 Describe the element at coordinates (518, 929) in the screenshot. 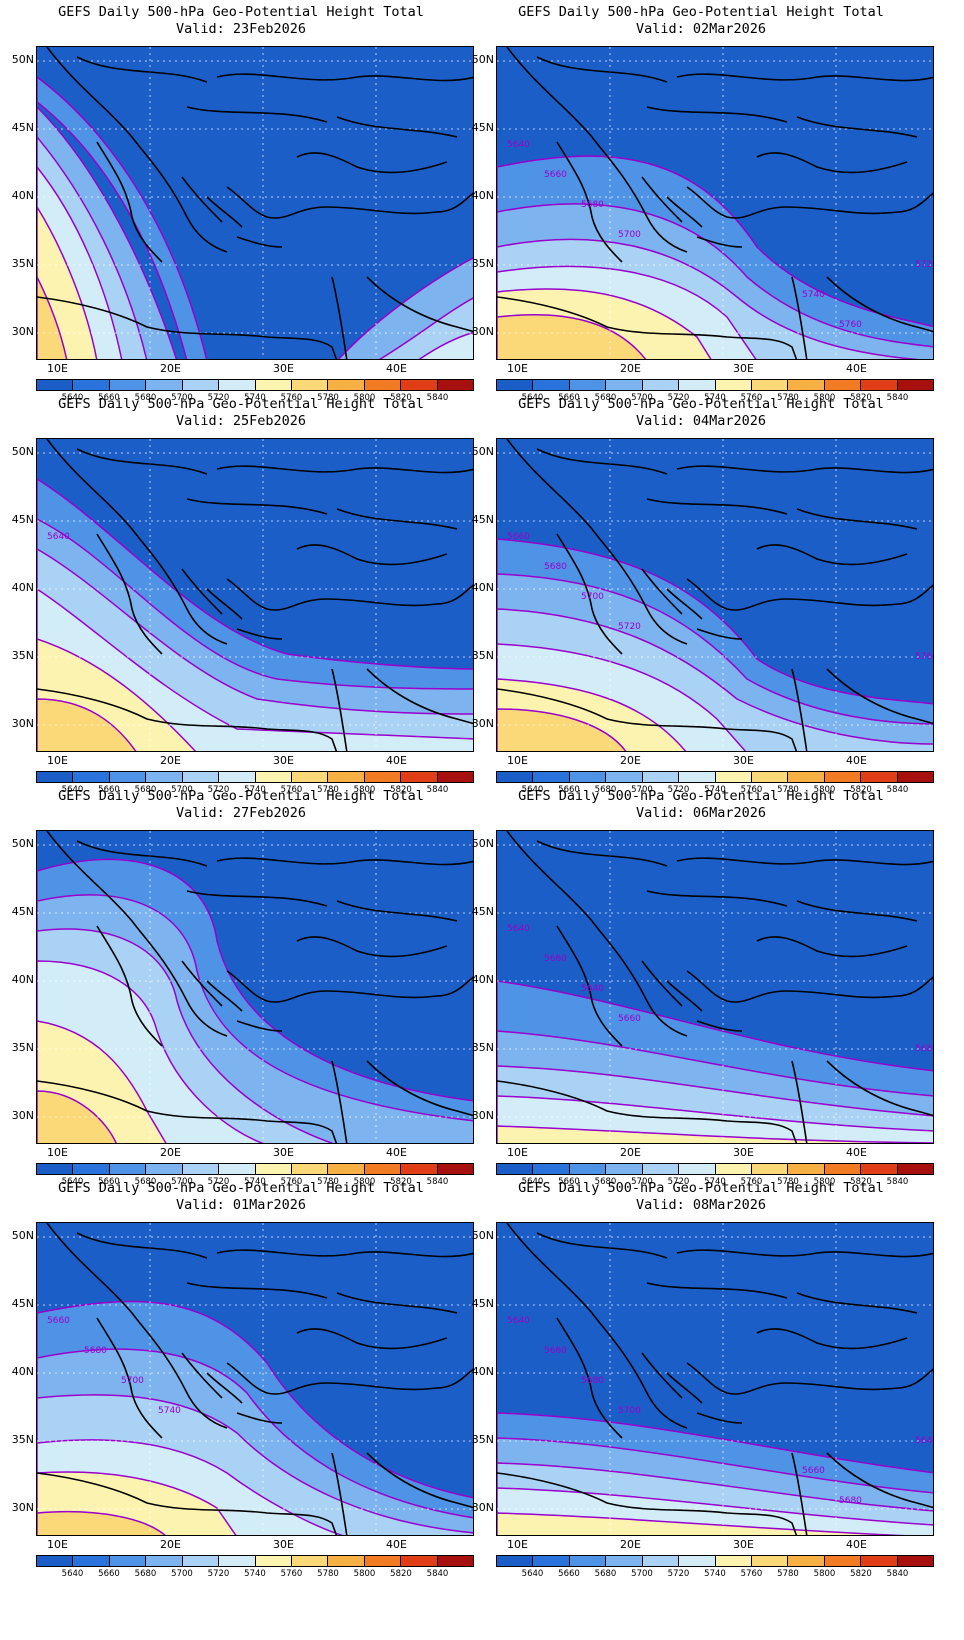

I see `contour-label: 5640` at that location.